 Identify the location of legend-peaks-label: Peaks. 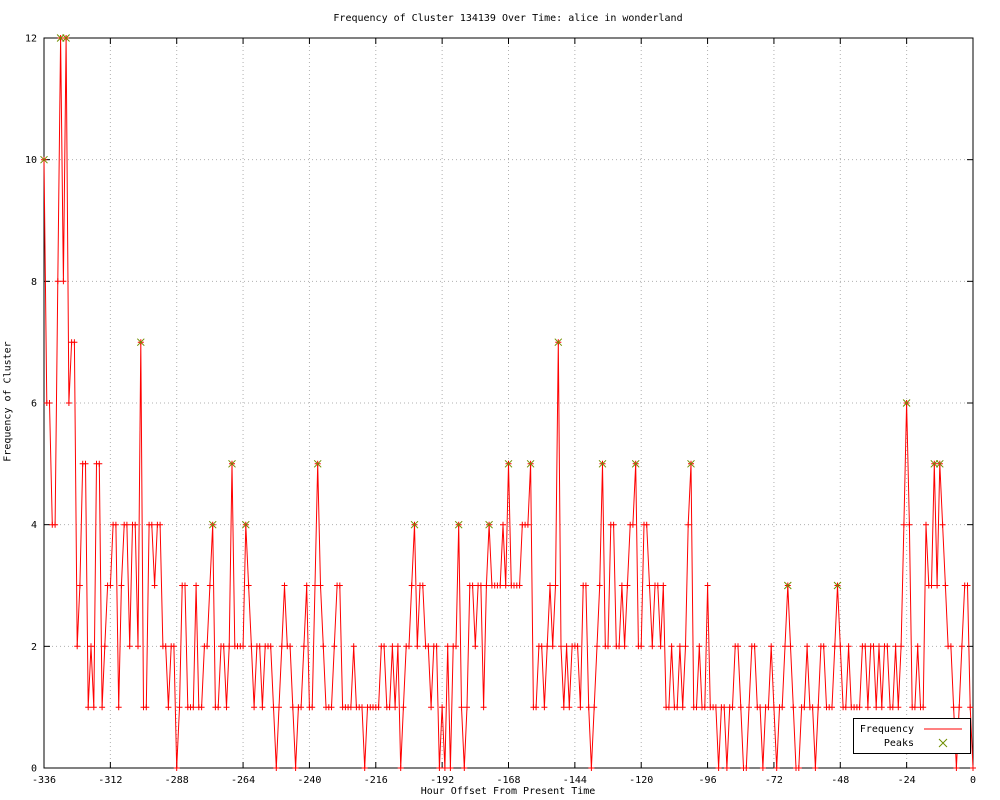
(898, 743).